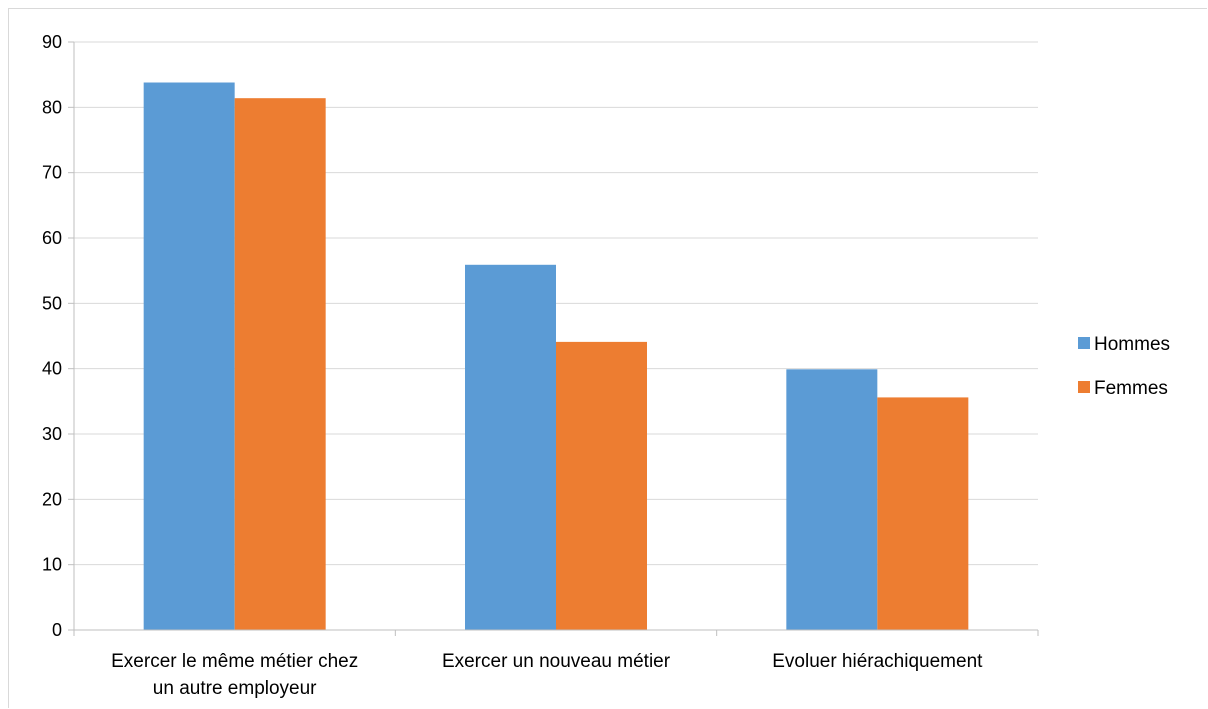 The image size is (1208, 709). Describe the element at coordinates (1132, 344) in the screenshot. I see `legend-label-hommes: Hommes` at that location.